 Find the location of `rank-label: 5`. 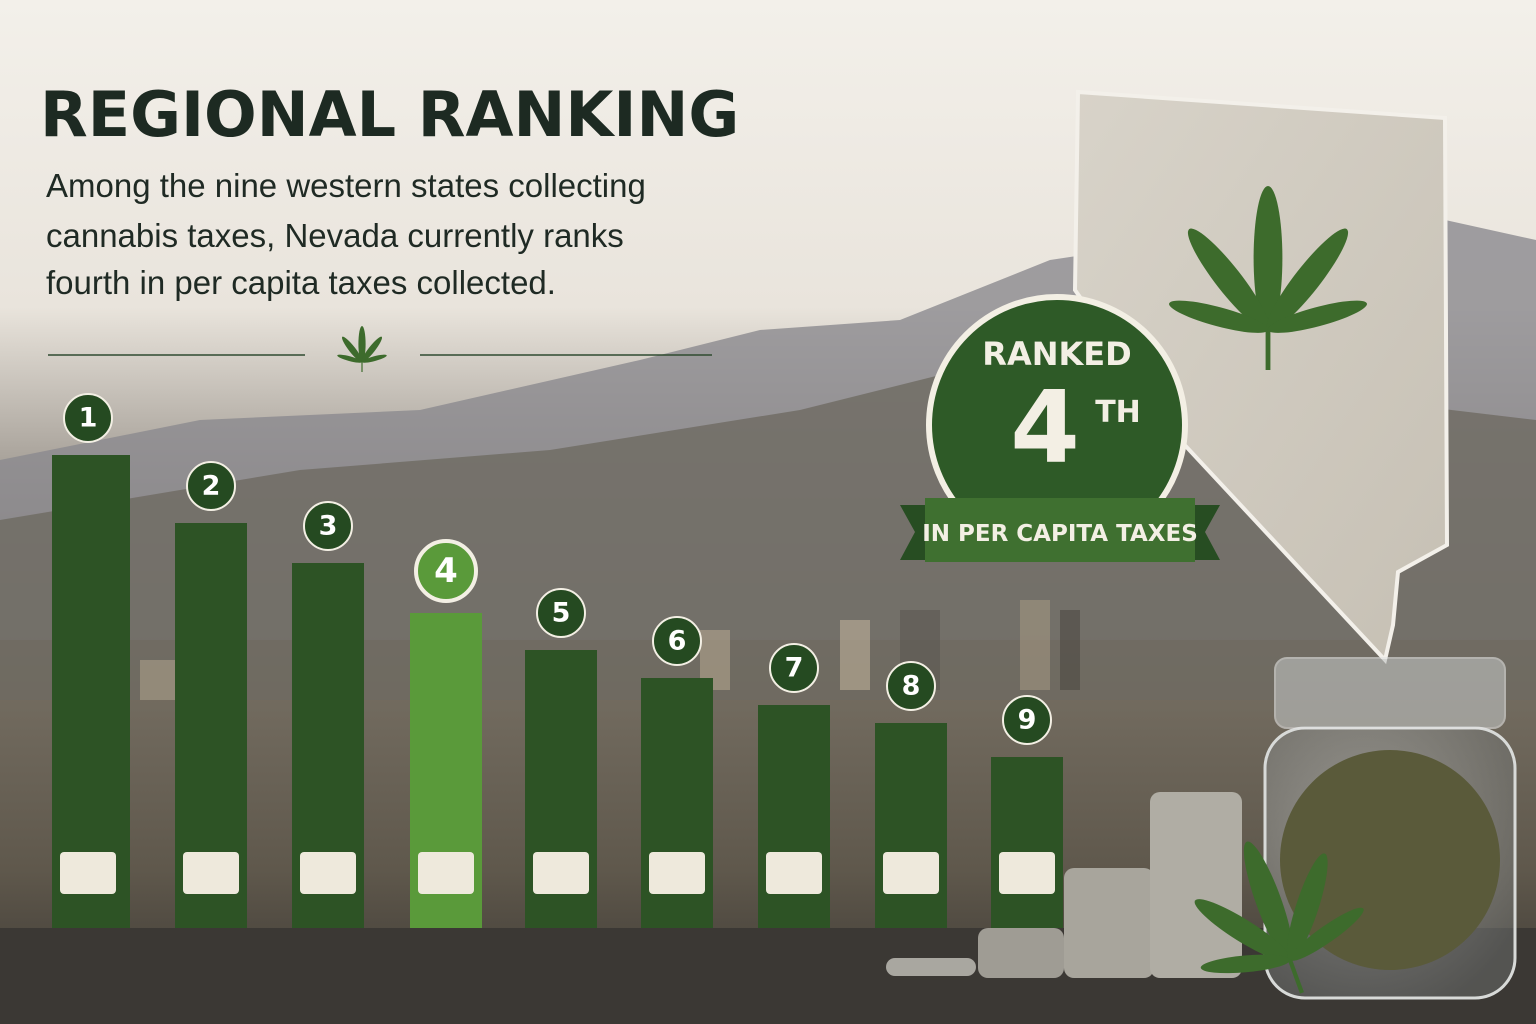

rank-label: 5 is located at coordinates (561, 613).